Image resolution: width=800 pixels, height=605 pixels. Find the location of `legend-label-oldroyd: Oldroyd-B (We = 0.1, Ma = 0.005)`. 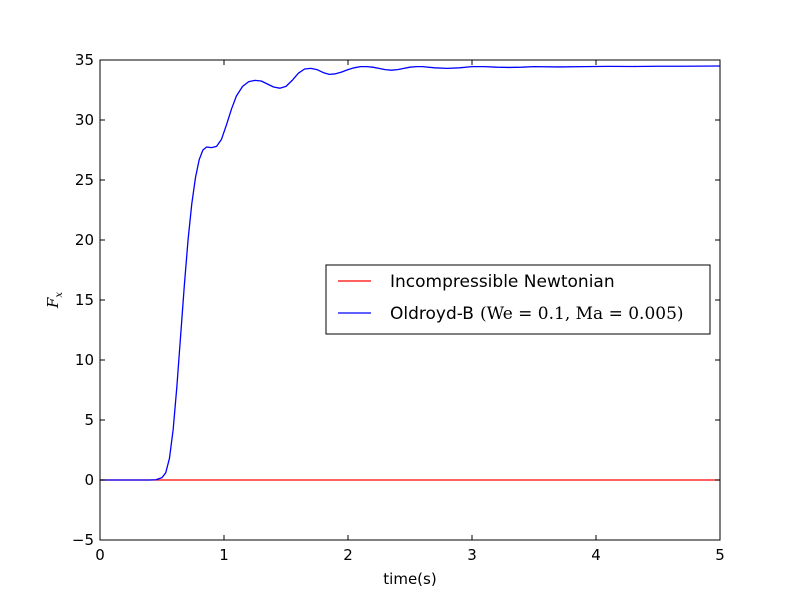

legend-label-oldroyd: Oldroyd-B (We = 0.1, Ma = 0.005) is located at coordinates (537, 314).